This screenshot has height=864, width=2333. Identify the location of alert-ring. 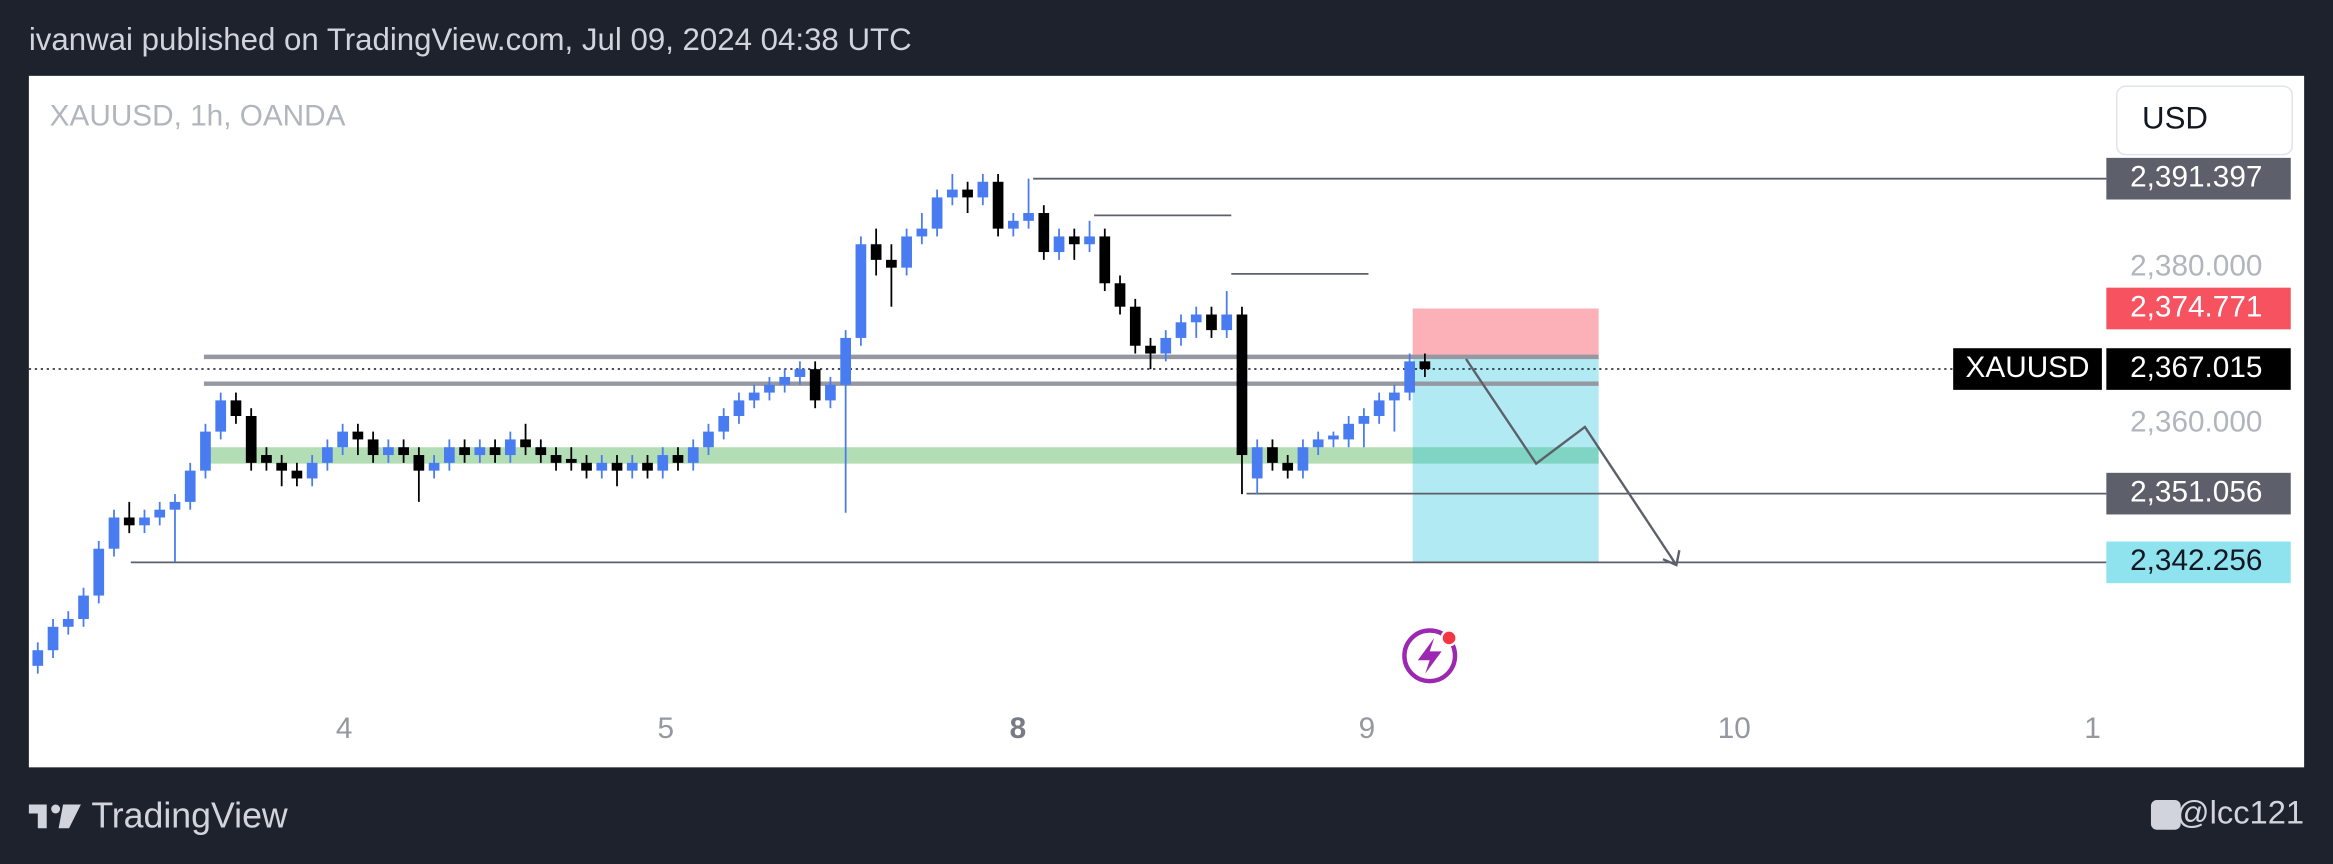
(1430, 656).